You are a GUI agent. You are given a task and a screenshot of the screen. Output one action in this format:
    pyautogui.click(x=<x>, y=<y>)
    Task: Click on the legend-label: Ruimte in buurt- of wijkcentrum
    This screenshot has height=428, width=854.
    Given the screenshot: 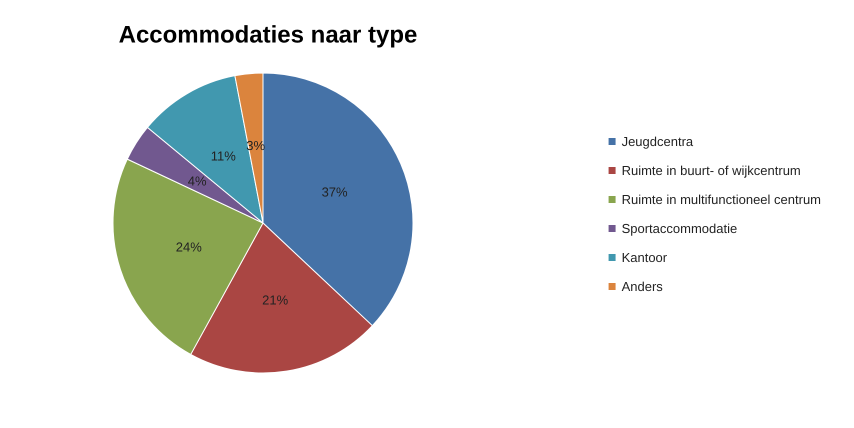 What is the action you would take?
    pyautogui.click(x=711, y=170)
    